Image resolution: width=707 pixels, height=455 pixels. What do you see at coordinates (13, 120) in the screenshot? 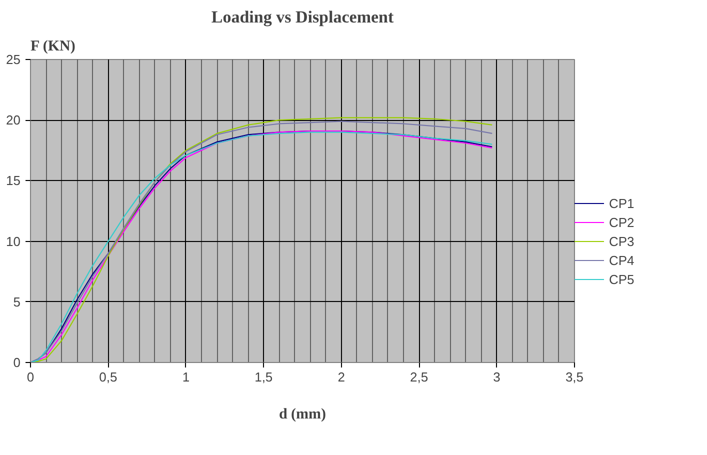
I see `y-tick-label: 20` at bounding box center [13, 120].